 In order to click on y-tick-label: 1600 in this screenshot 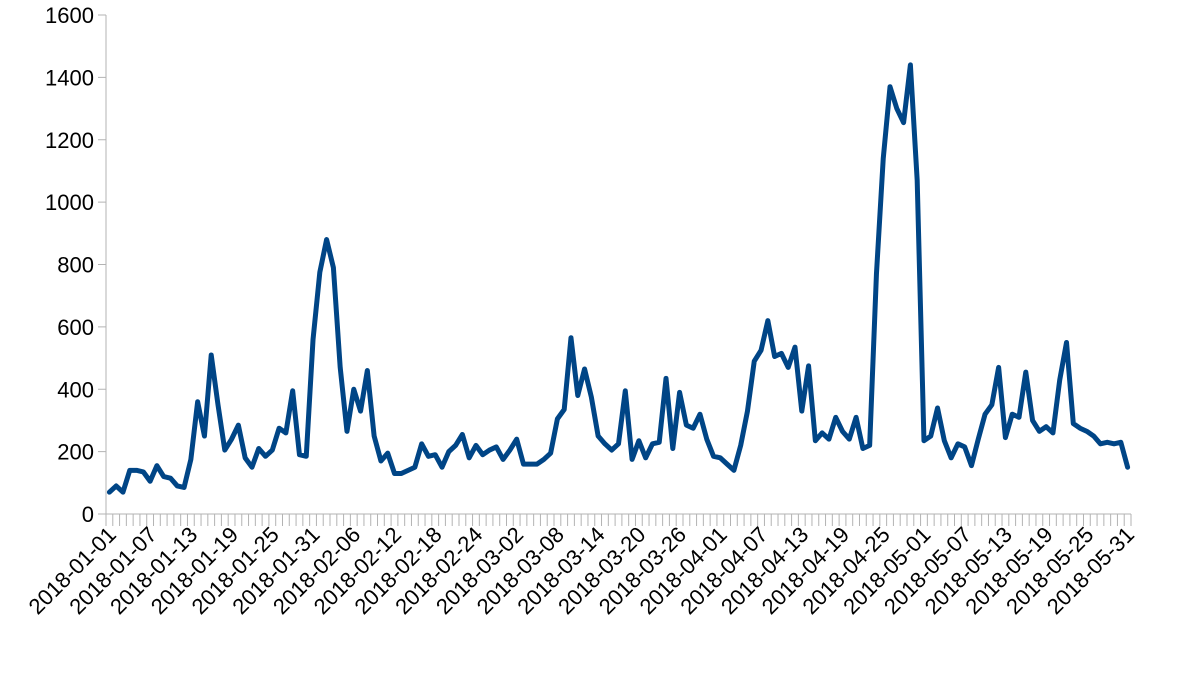, I will do `click(69, 15)`.